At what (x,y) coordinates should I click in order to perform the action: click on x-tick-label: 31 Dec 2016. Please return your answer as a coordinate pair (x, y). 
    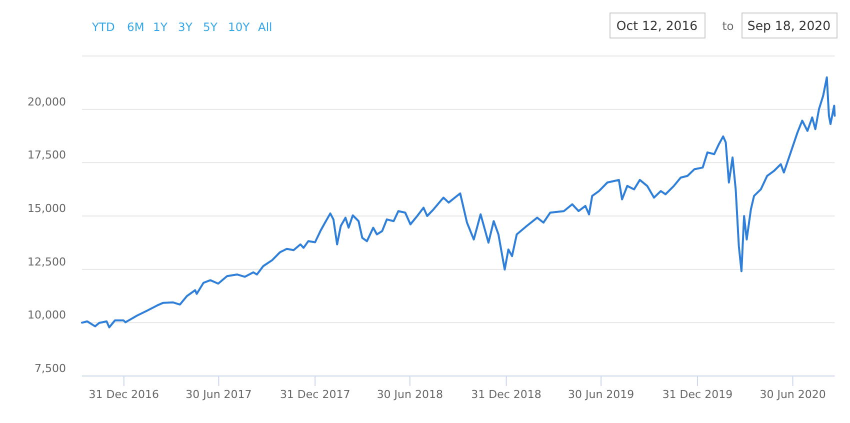
    Looking at the image, I should click on (124, 394).